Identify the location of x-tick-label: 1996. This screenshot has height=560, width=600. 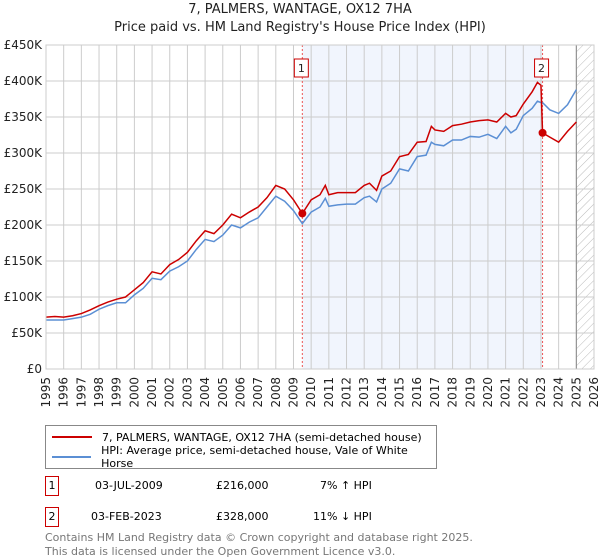
(64, 392).